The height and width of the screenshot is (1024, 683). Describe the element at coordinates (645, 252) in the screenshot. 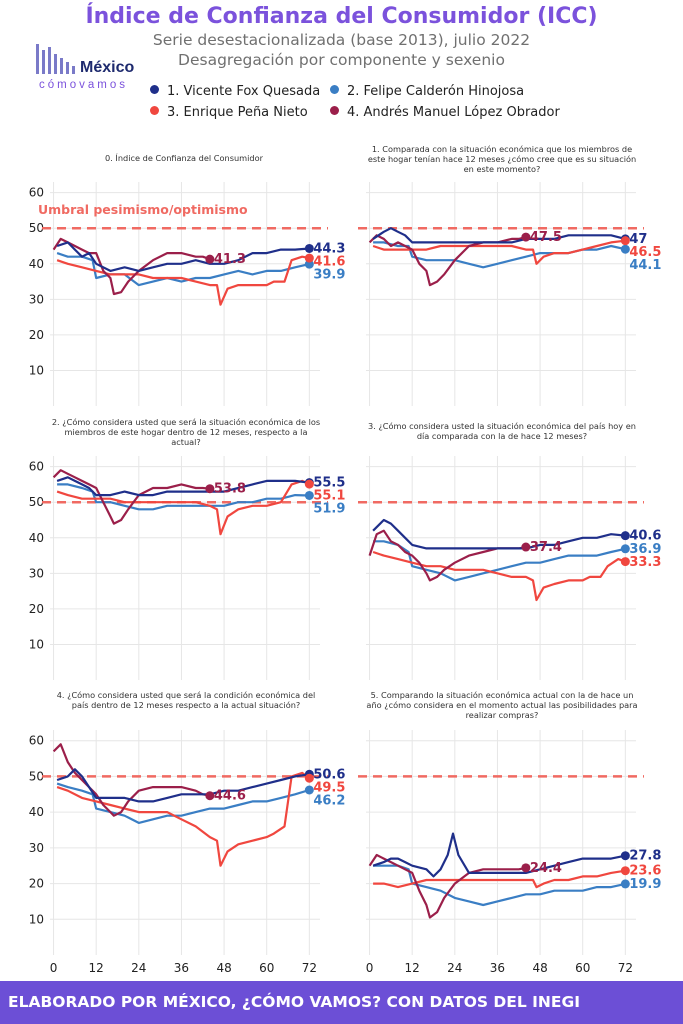

I see `end-label-pena: 46.5` at that location.